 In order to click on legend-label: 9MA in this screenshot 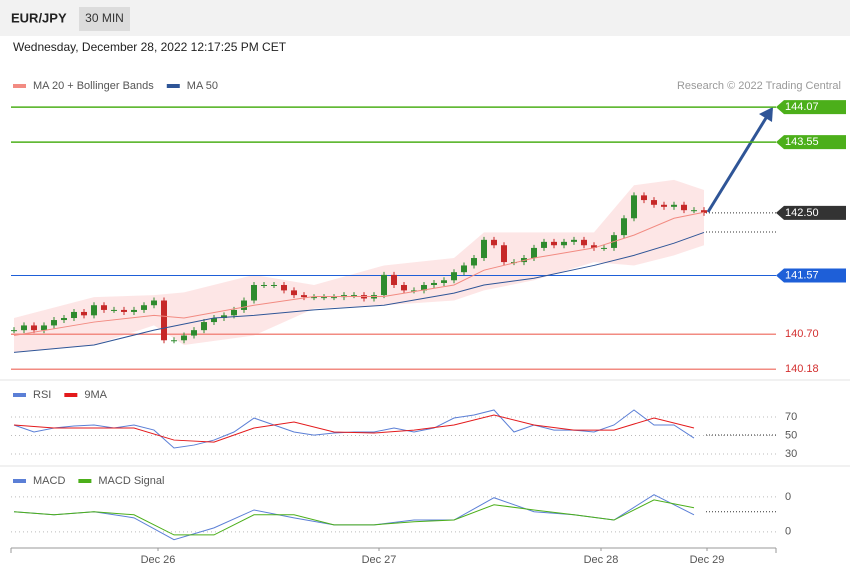, I will do `click(95, 395)`.